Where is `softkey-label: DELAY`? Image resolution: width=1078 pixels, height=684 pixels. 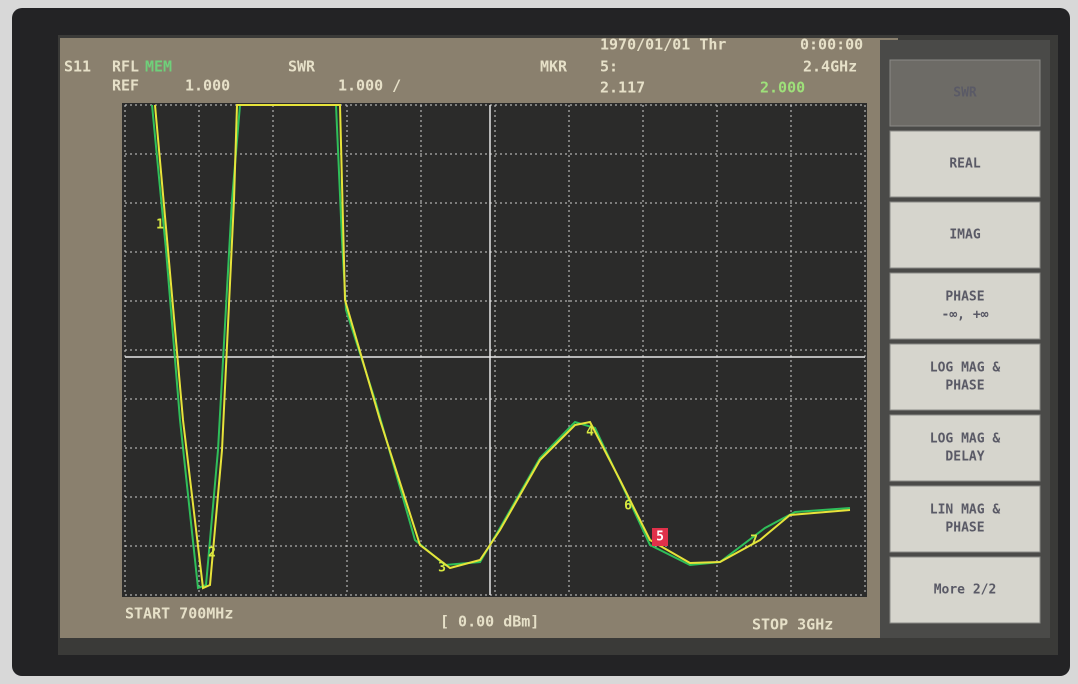 softkey-label: DELAY is located at coordinates (964, 457).